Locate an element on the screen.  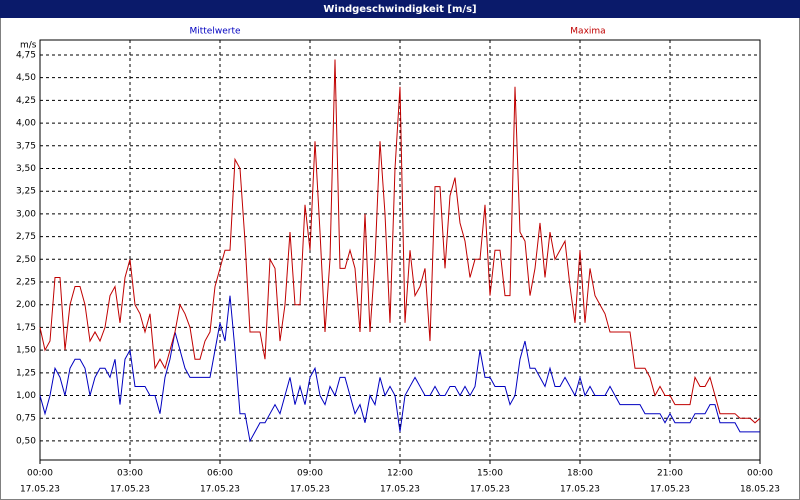
x-tick-label: 09:00 is located at coordinates (310, 474).